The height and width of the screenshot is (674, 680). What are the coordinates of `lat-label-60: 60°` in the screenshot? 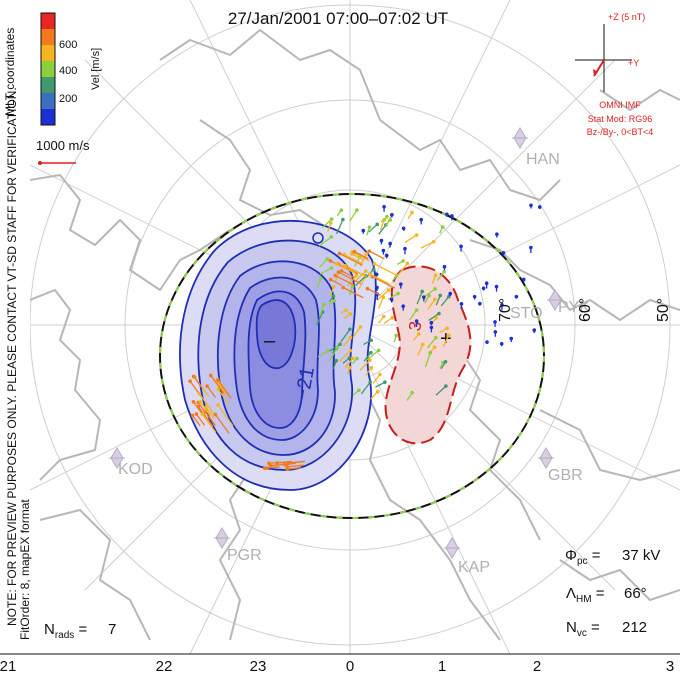 It's located at (585, 310).